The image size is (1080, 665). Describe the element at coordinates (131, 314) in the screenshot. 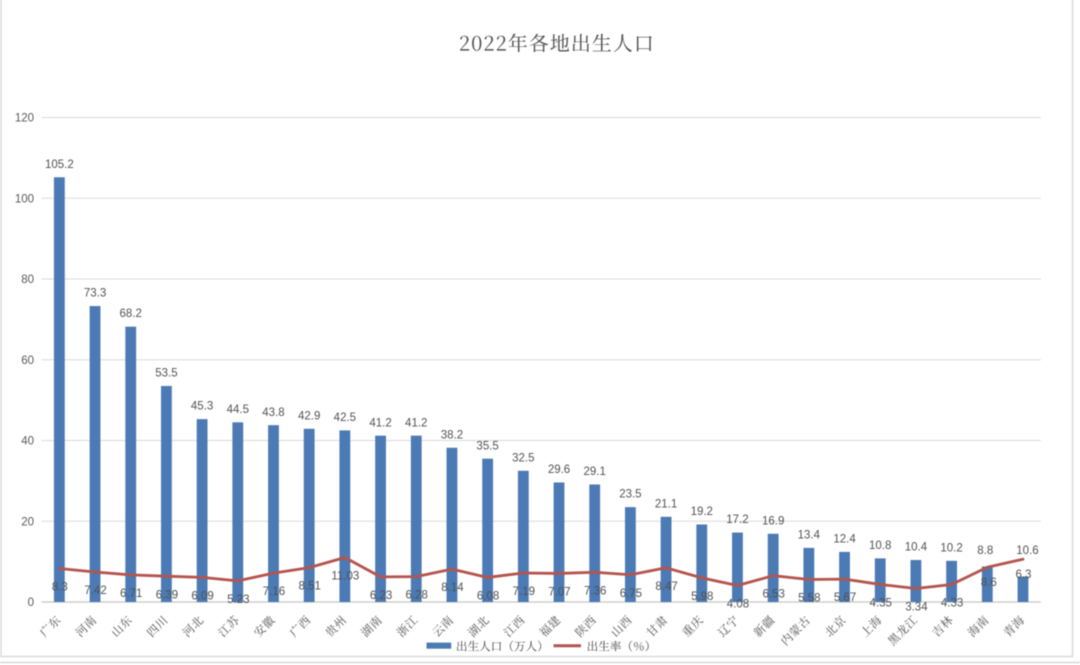

I see `svg-text: 68.2` at that location.